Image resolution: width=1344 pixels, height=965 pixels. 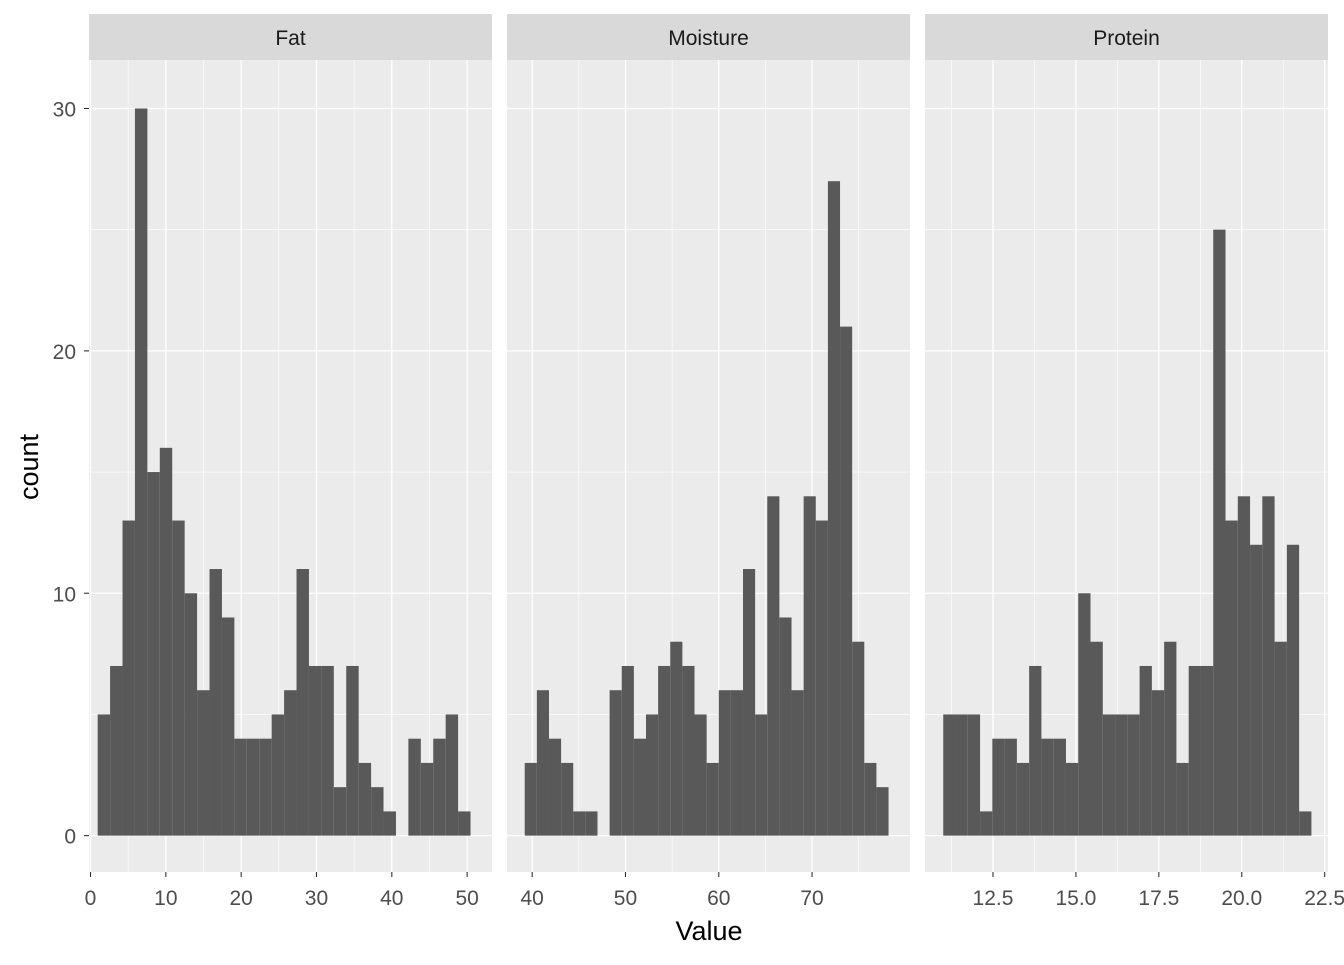 I want to click on y-tick-label: 0, so click(x=70, y=837).